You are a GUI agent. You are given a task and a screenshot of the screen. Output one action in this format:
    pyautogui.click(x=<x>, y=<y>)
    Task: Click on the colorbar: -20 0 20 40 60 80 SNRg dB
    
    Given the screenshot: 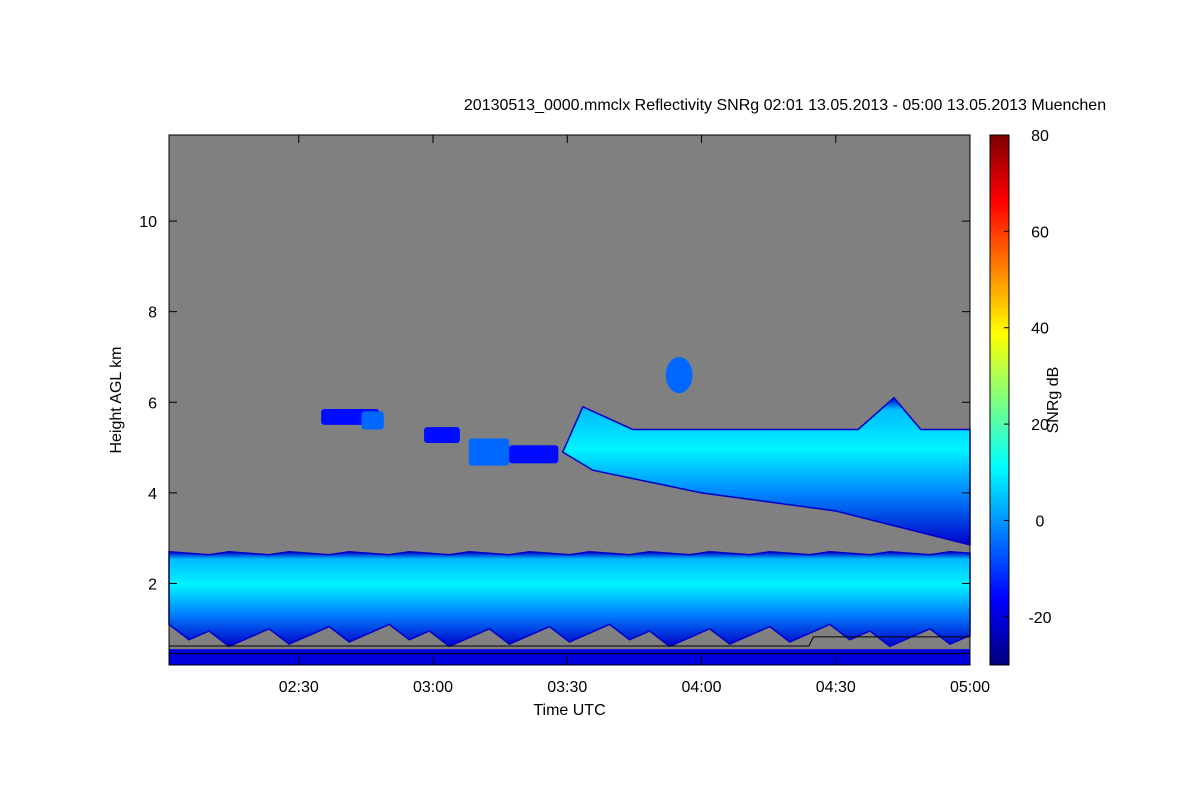 What is the action you would take?
    pyautogui.click(x=1025, y=397)
    